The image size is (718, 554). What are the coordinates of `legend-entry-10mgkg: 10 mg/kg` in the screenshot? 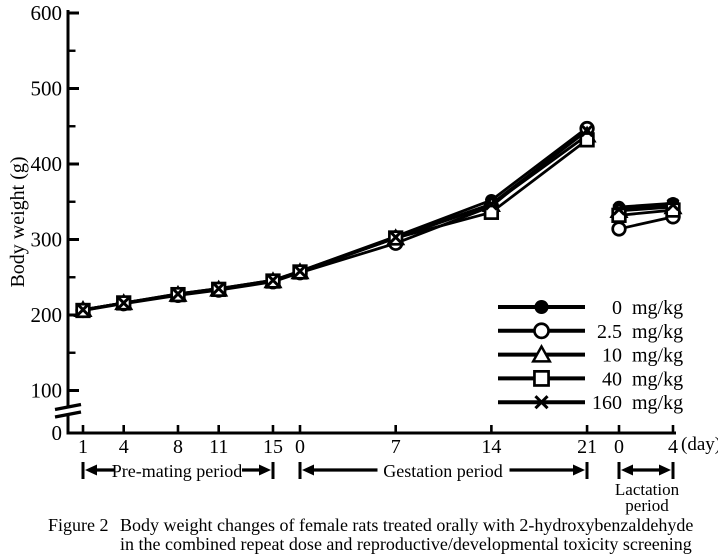 It's located at (590, 355).